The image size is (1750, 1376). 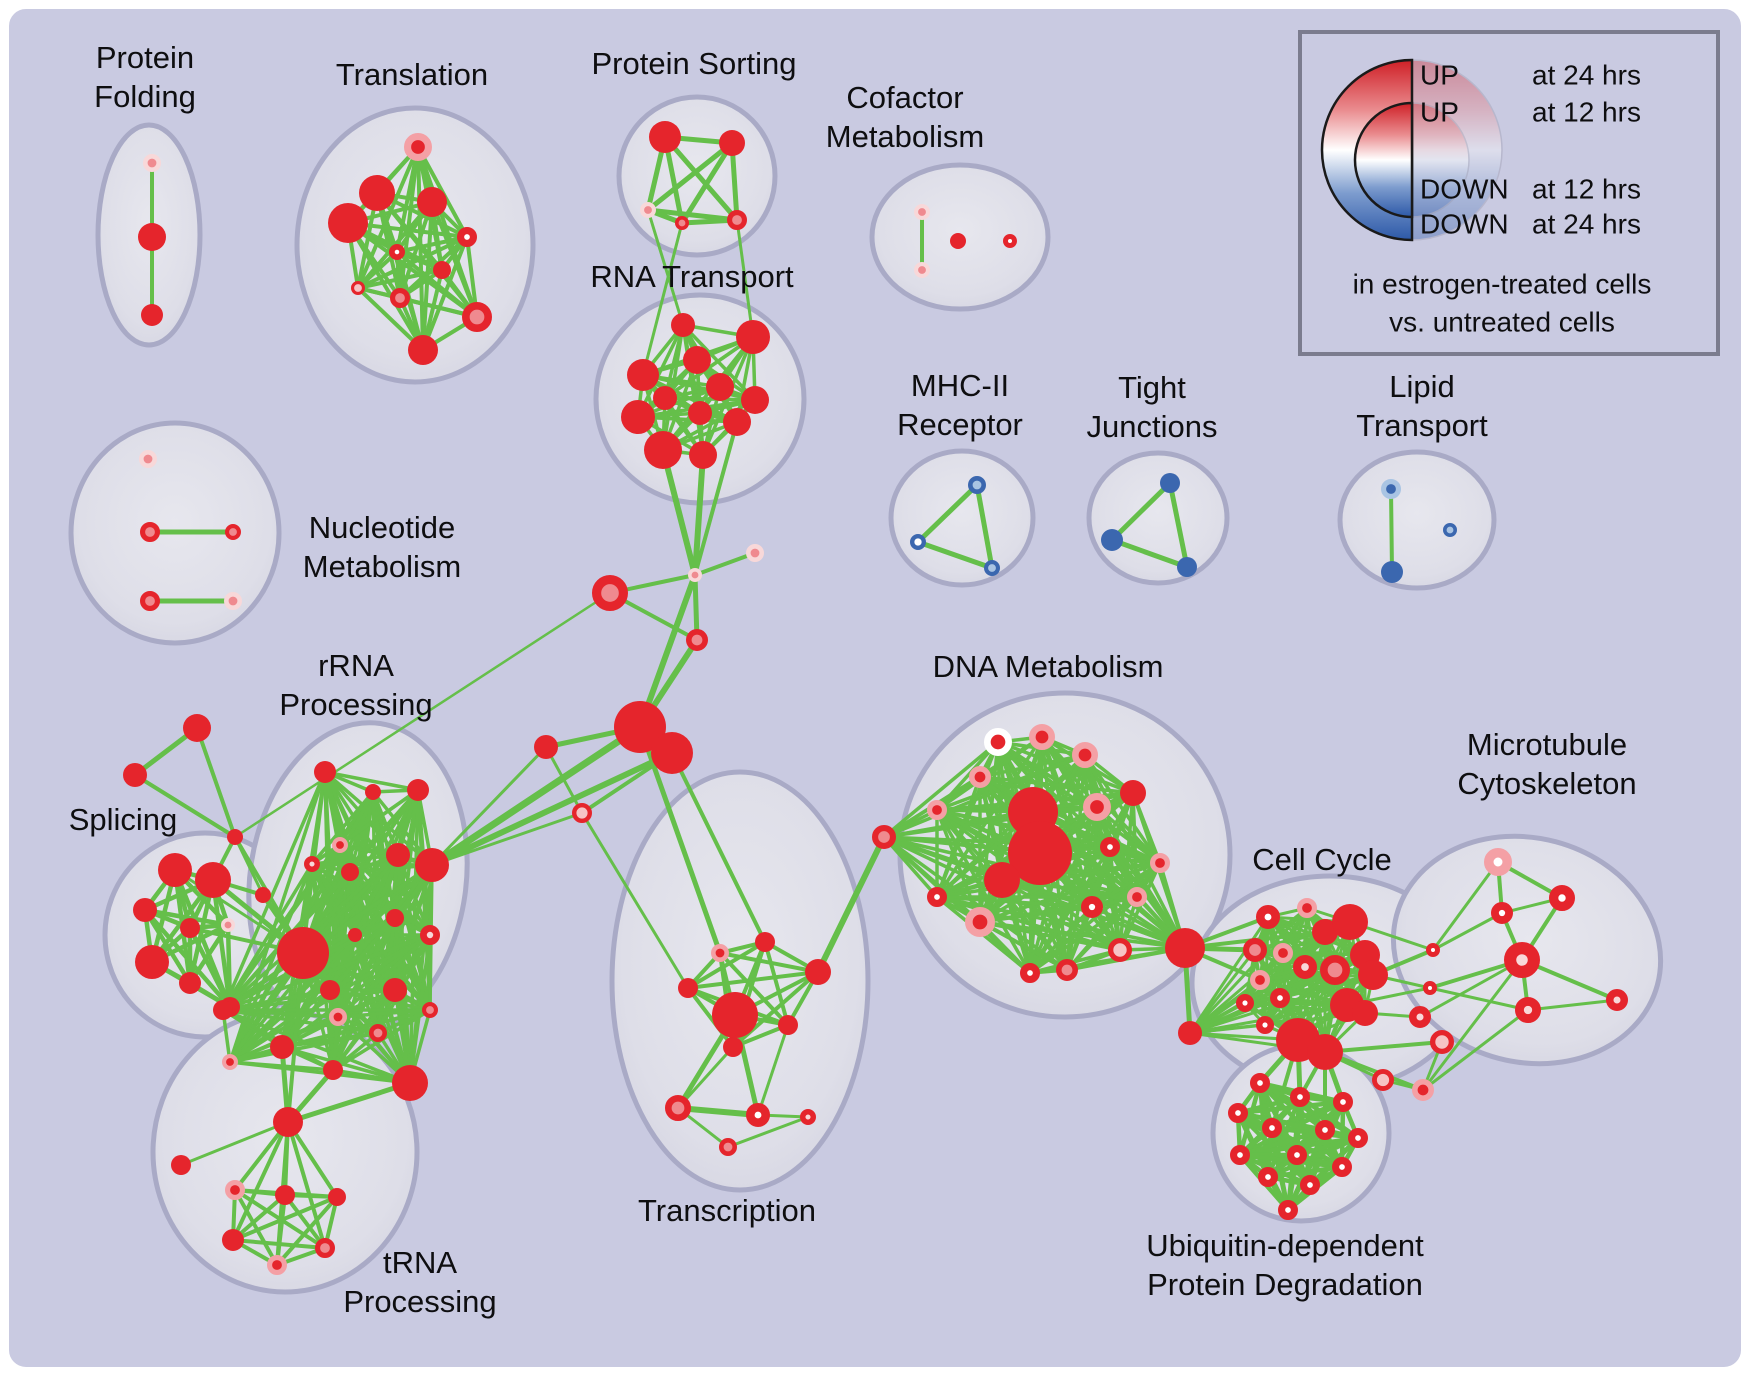 I want to click on cluster-bubble-tight-junctions, so click(x=1158, y=518).